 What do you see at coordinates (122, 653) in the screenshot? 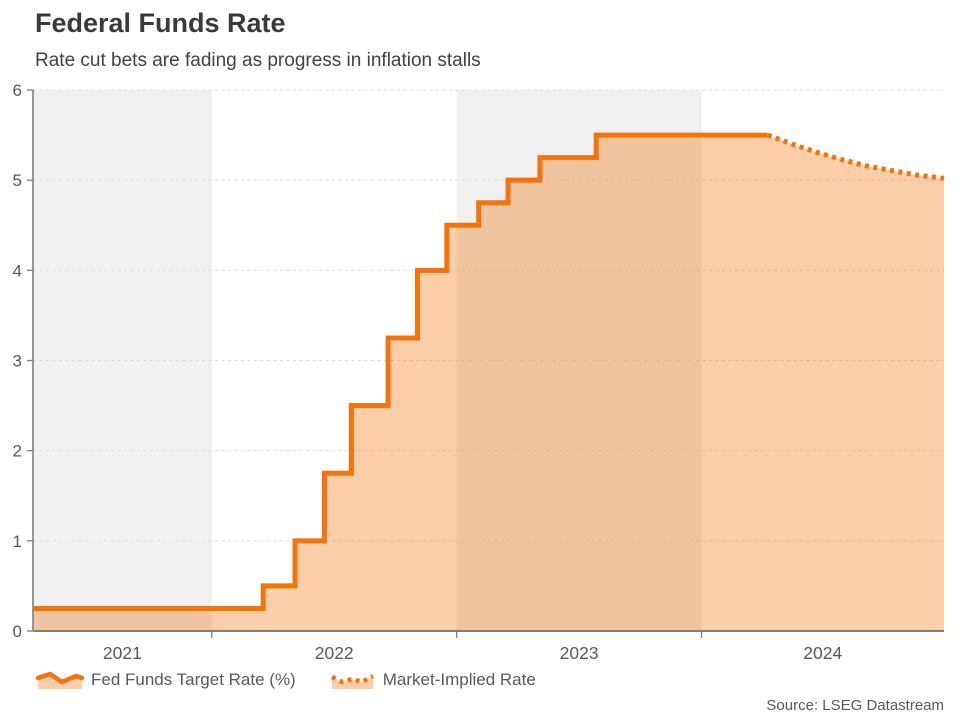
I see `x-year-label: 2021` at bounding box center [122, 653].